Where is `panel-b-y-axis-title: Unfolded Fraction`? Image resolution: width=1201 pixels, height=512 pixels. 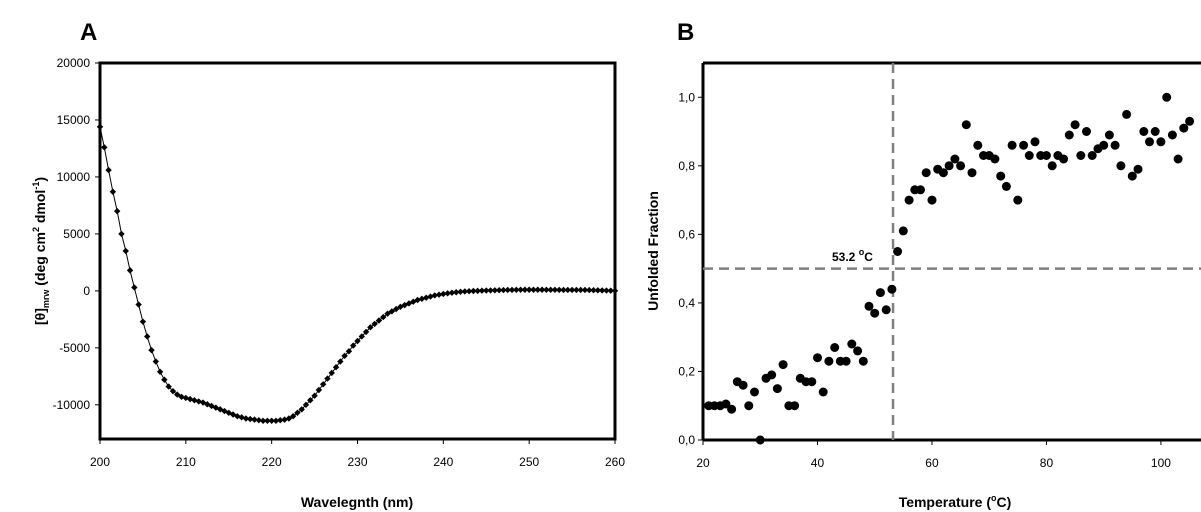
panel-b-y-axis-title: Unfolded Fraction is located at coordinates (653, 251).